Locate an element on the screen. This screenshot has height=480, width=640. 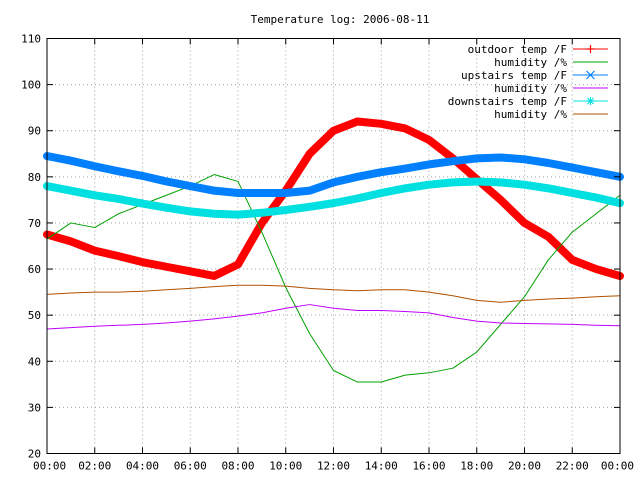
chart-title: Temperature log: 2006-08-11 is located at coordinates (340, 19).